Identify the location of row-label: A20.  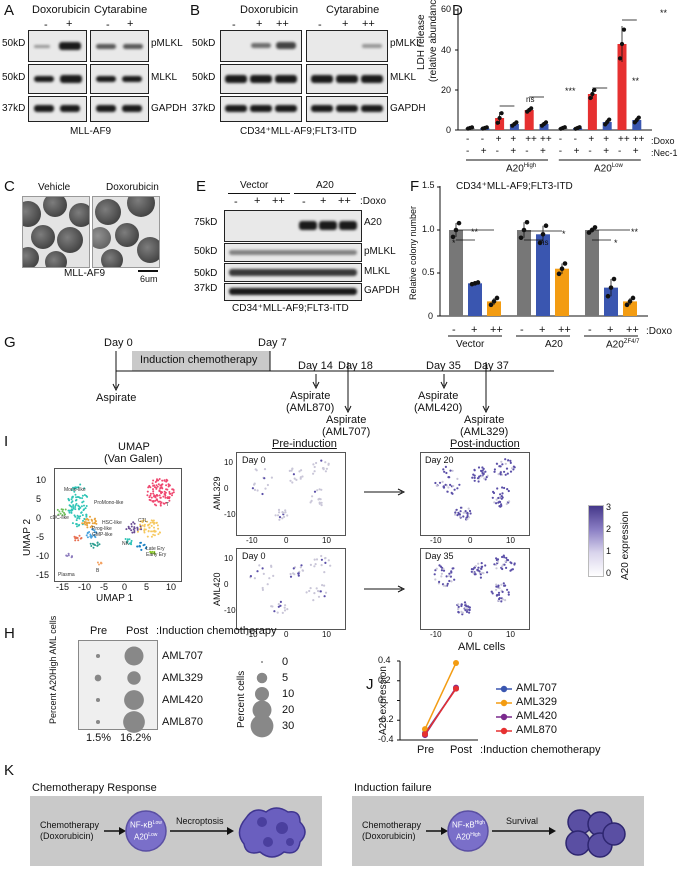
(373, 222).